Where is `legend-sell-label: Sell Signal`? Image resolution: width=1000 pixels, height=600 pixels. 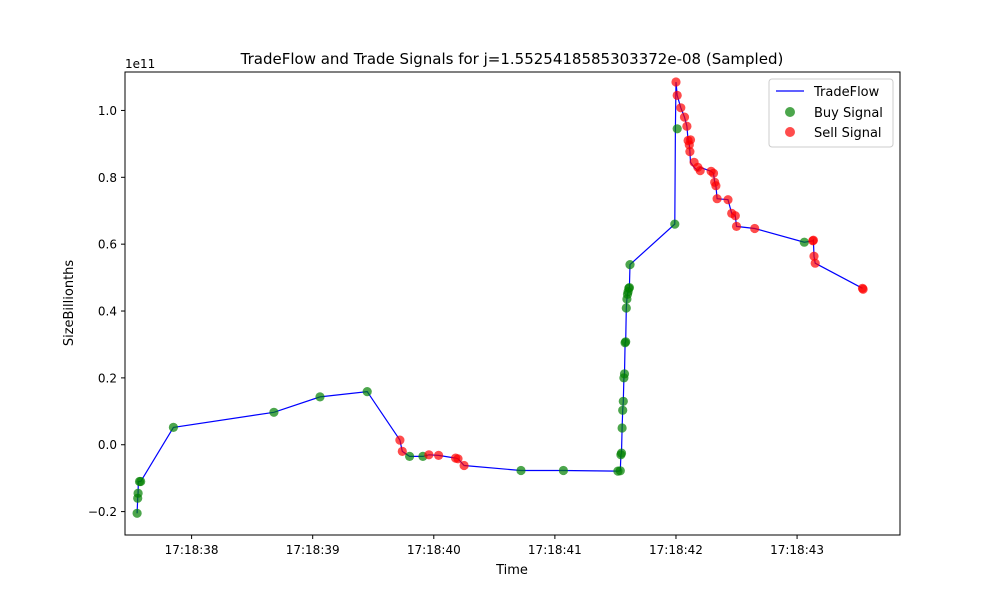
legend-sell-label: Sell Signal is located at coordinates (848, 133).